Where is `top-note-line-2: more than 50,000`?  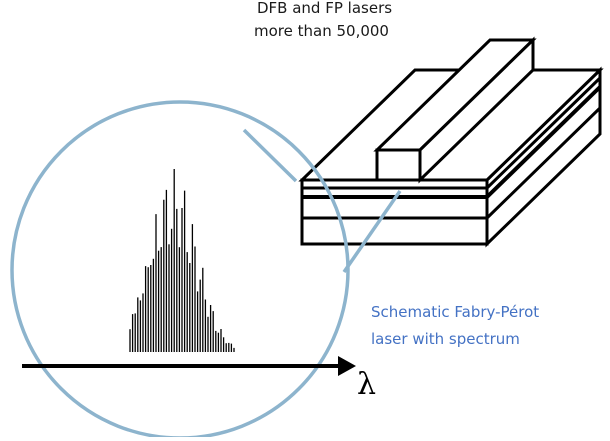 top-note-line-2: more than 50,000 is located at coordinates (321, 31).